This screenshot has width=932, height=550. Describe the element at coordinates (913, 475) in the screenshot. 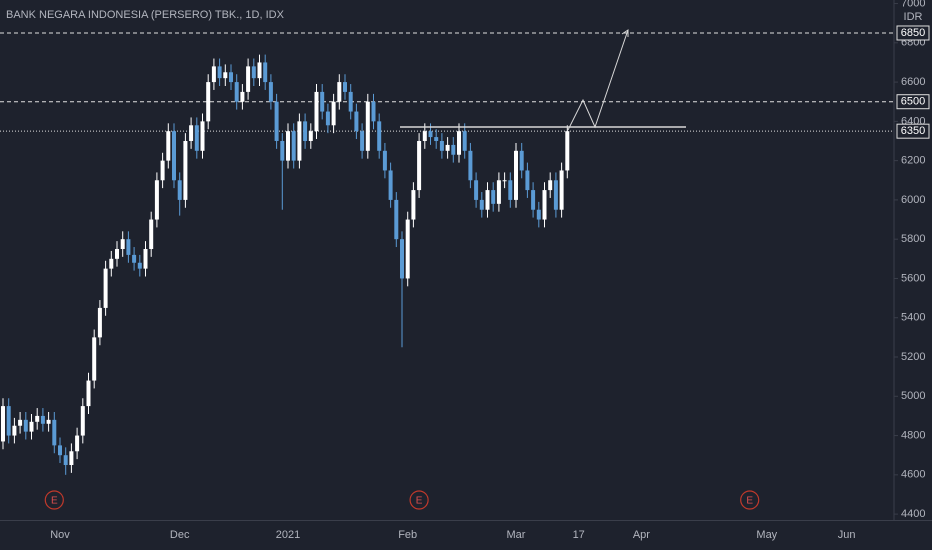

I see `y-tick-label: 4600` at that location.